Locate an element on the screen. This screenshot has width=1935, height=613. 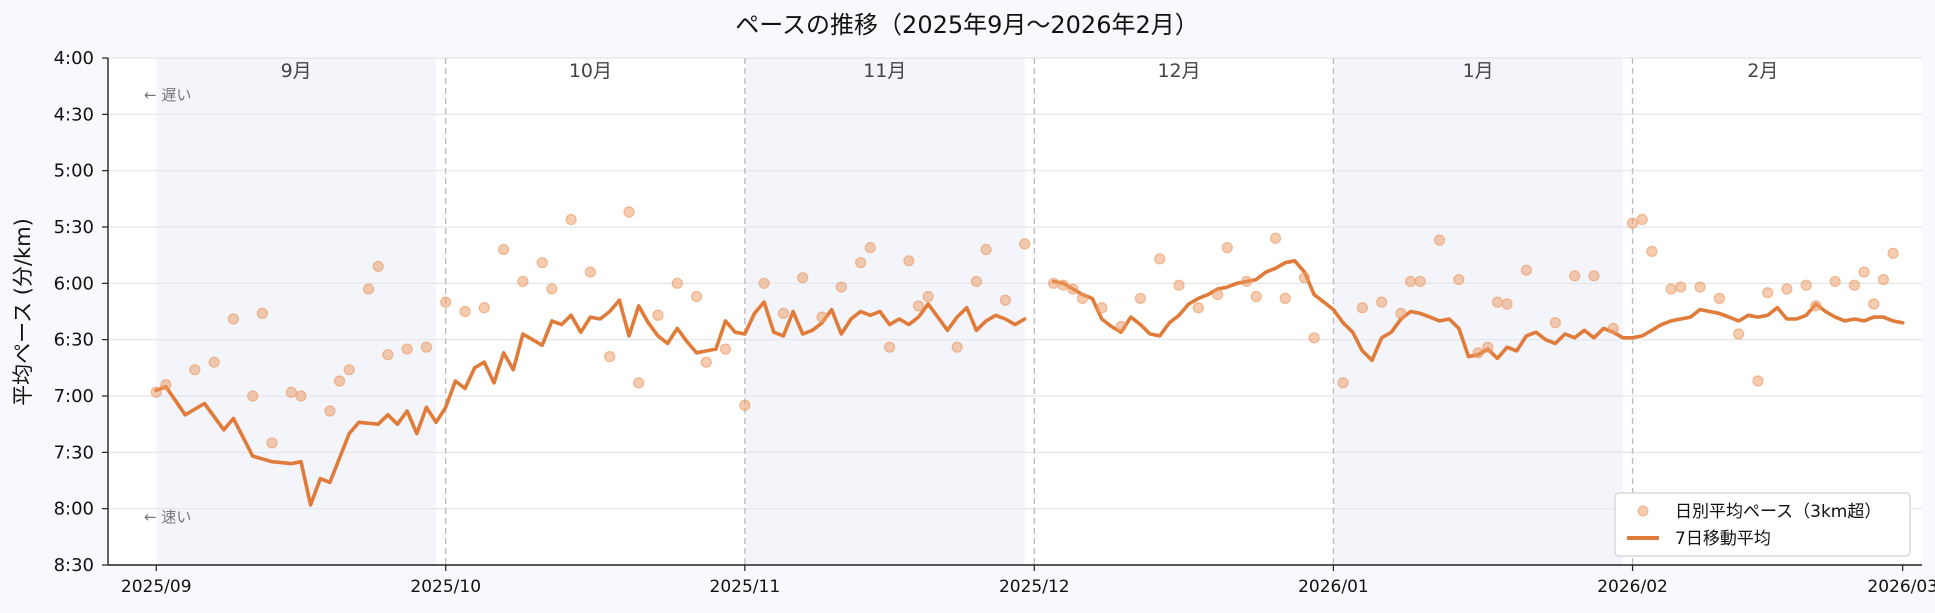
y-axis-label: 平均ペース (分/km) is located at coordinates (23, 312).